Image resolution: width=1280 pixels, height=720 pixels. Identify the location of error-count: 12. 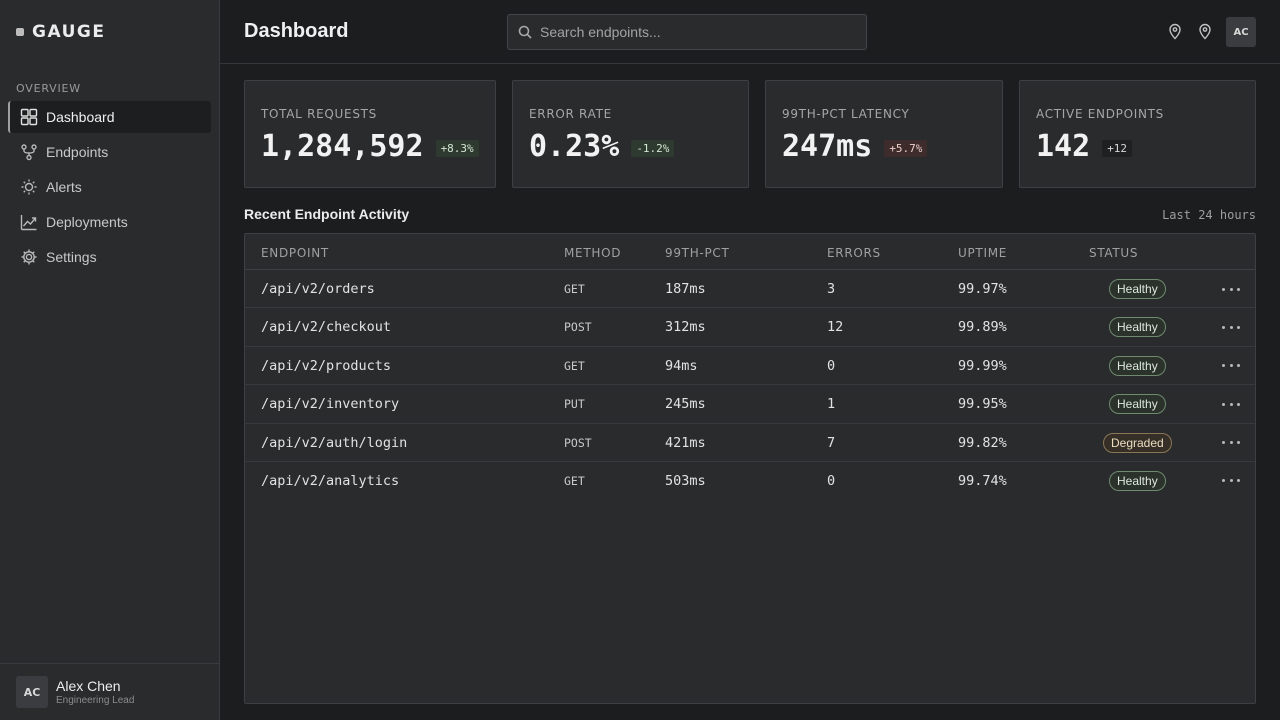
(835, 327).